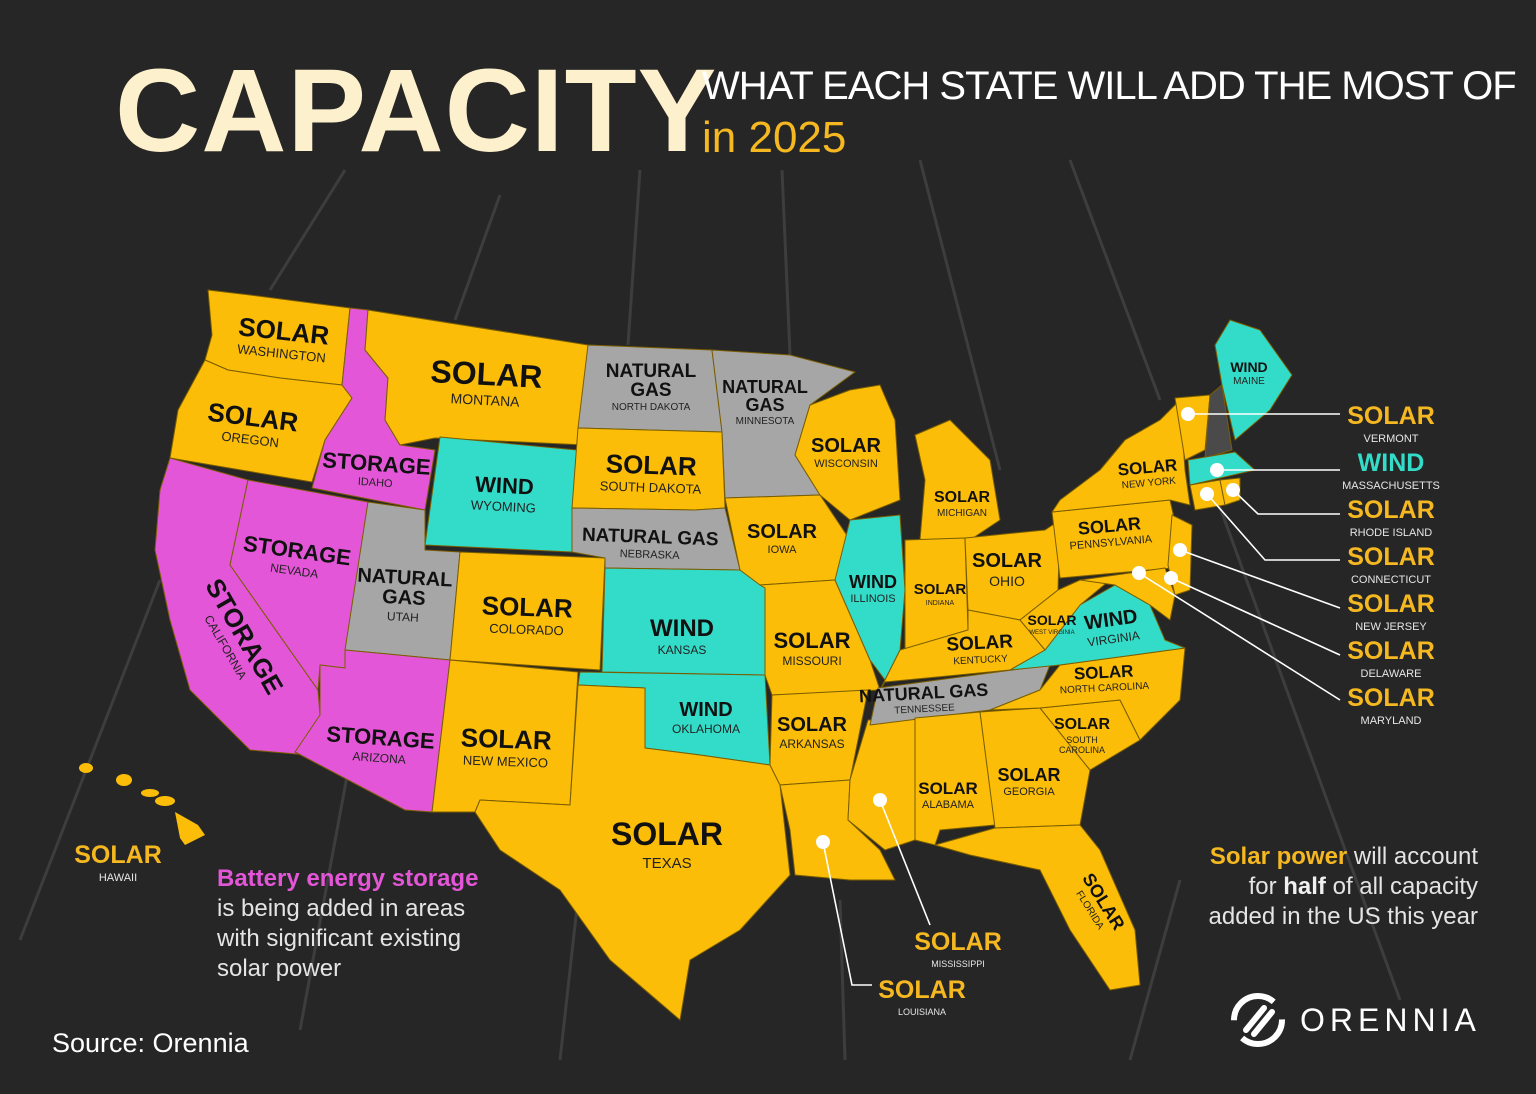 Image resolution: width=1536 pixels, height=1094 pixels. I want to click on label-west-virginia: SOLAR WEST VIRGINIA, so click(1052, 624).